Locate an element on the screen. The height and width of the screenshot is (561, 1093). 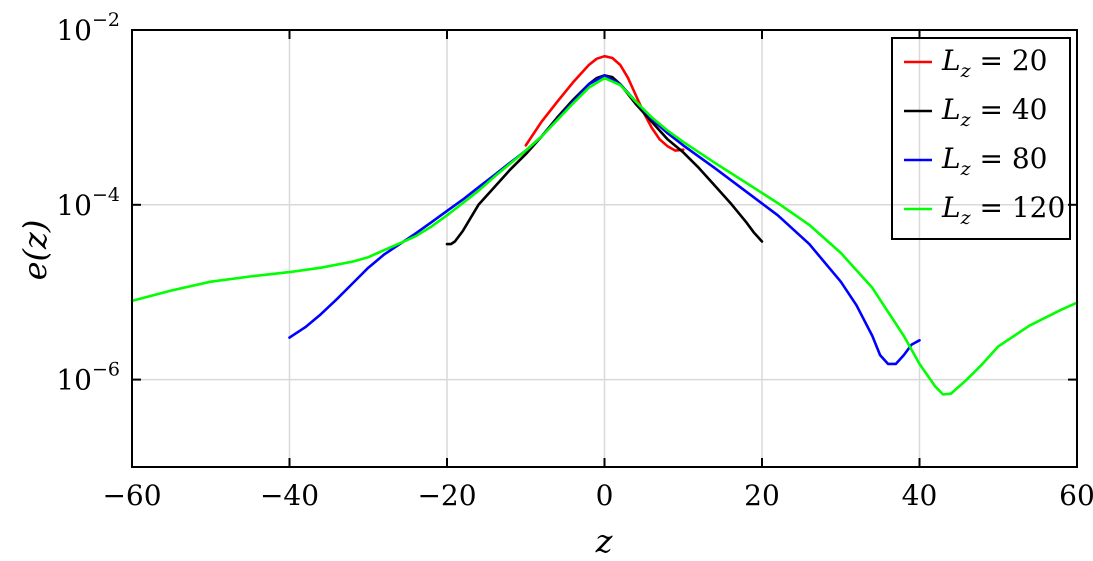
legend-entry-0: Lz = 20 is located at coordinates (994, 63).